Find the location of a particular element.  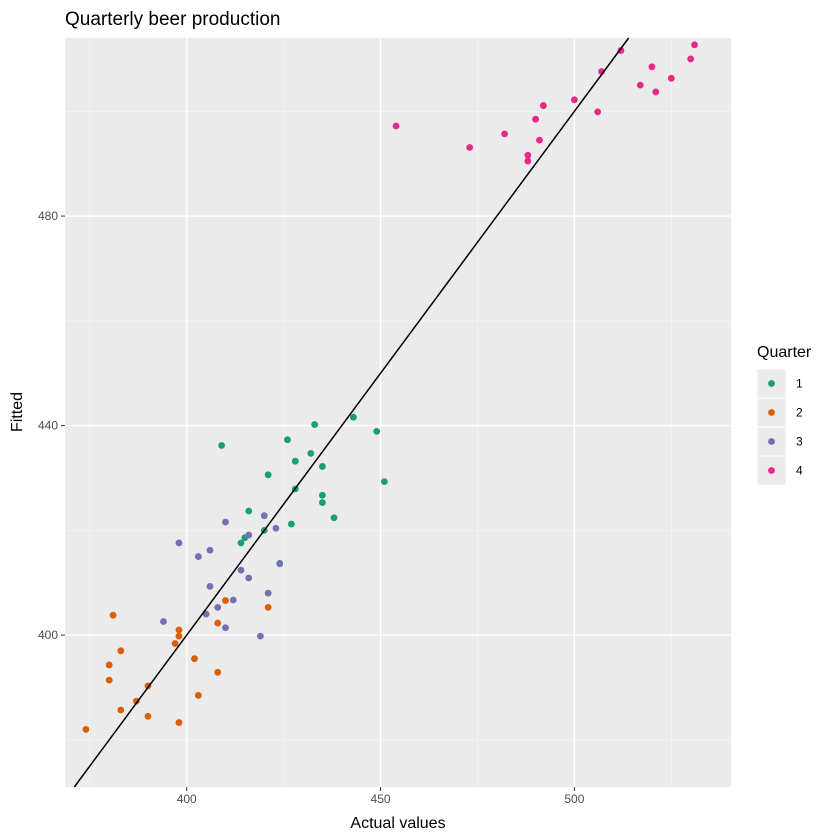

y-tick-label: 480 is located at coordinates (48, 216).